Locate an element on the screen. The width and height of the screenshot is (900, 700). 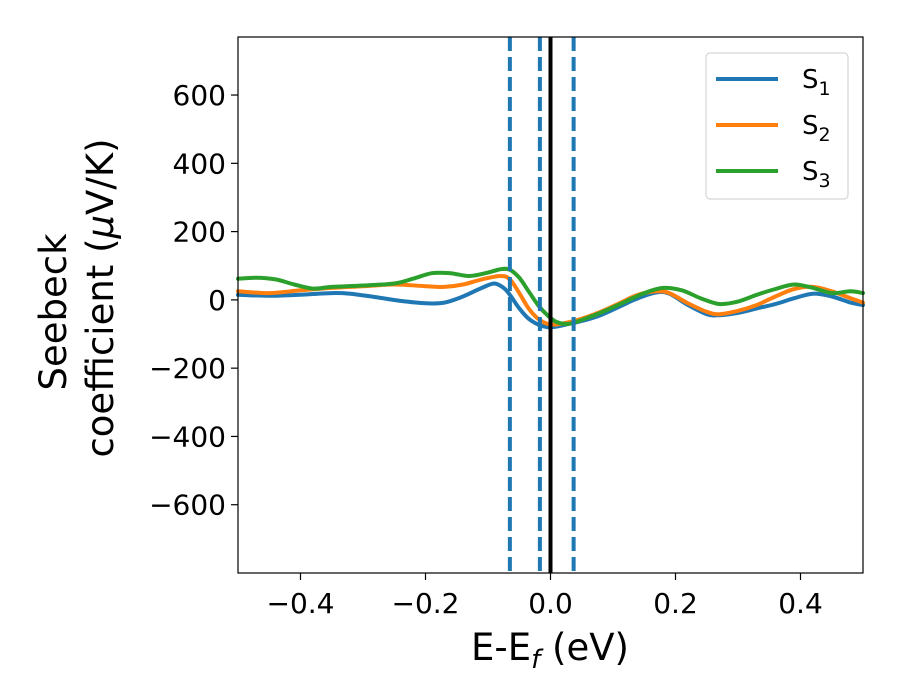
series-line-s3 is located at coordinates (550, 296).